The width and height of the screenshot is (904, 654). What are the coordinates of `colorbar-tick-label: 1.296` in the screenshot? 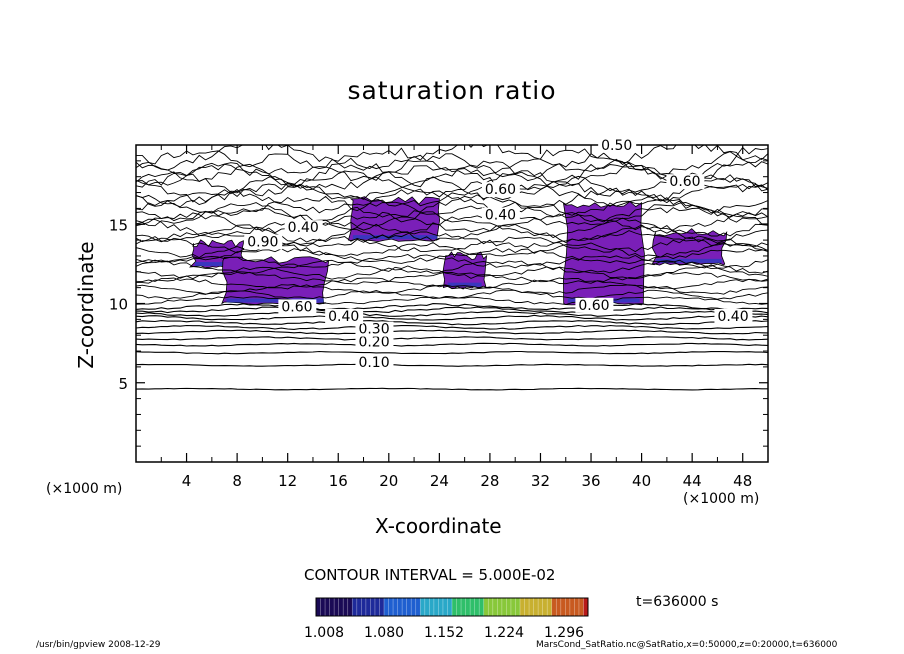 It's located at (564, 633).